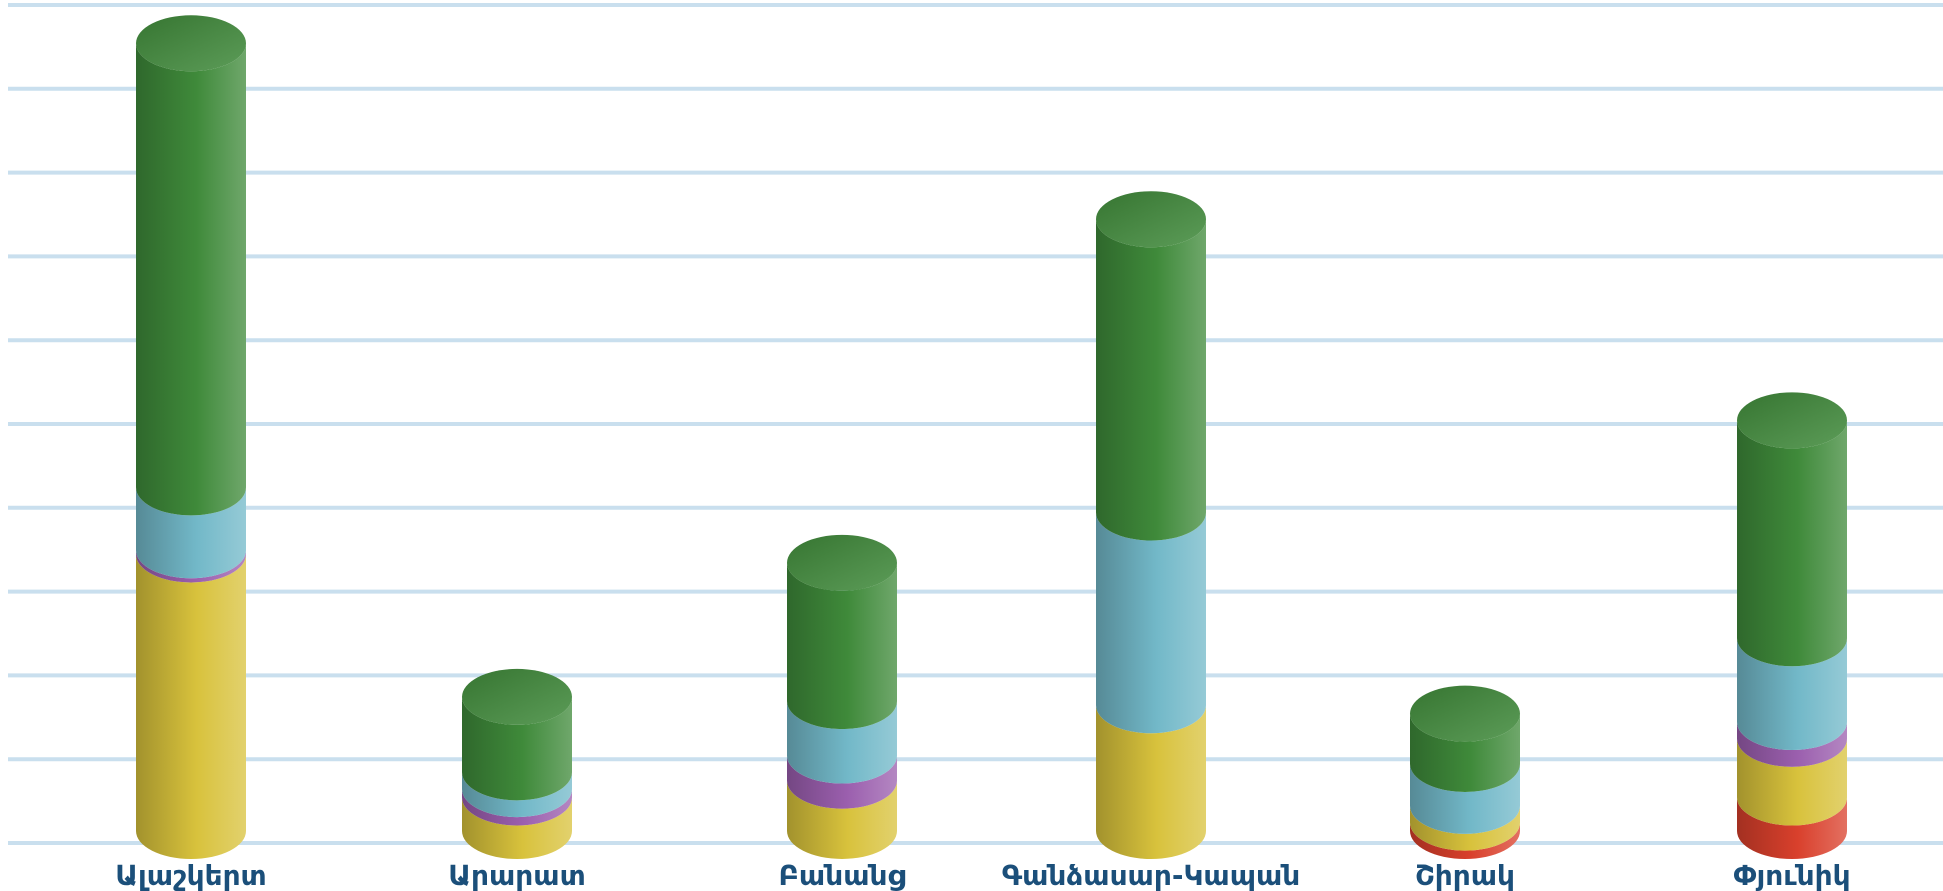 The height and width of the screenshot is (891, 1943). Describe the element at coordinates (1151, 875) in the screenshot. I see `category-label: Գանձասար-Կապան` at that location.